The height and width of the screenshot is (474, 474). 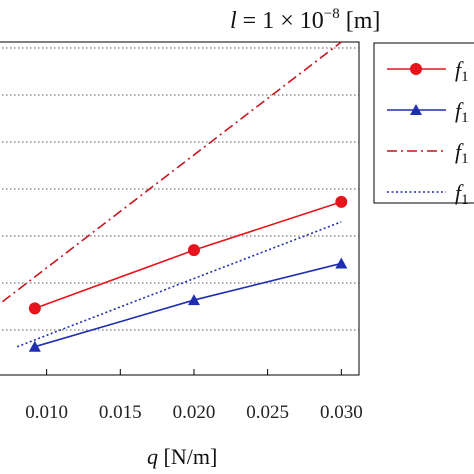 What do you see at coordinates (280, 21) in the screenshot?
I see `title-equation: = 1 × 10` at bounding box center [280, 21].